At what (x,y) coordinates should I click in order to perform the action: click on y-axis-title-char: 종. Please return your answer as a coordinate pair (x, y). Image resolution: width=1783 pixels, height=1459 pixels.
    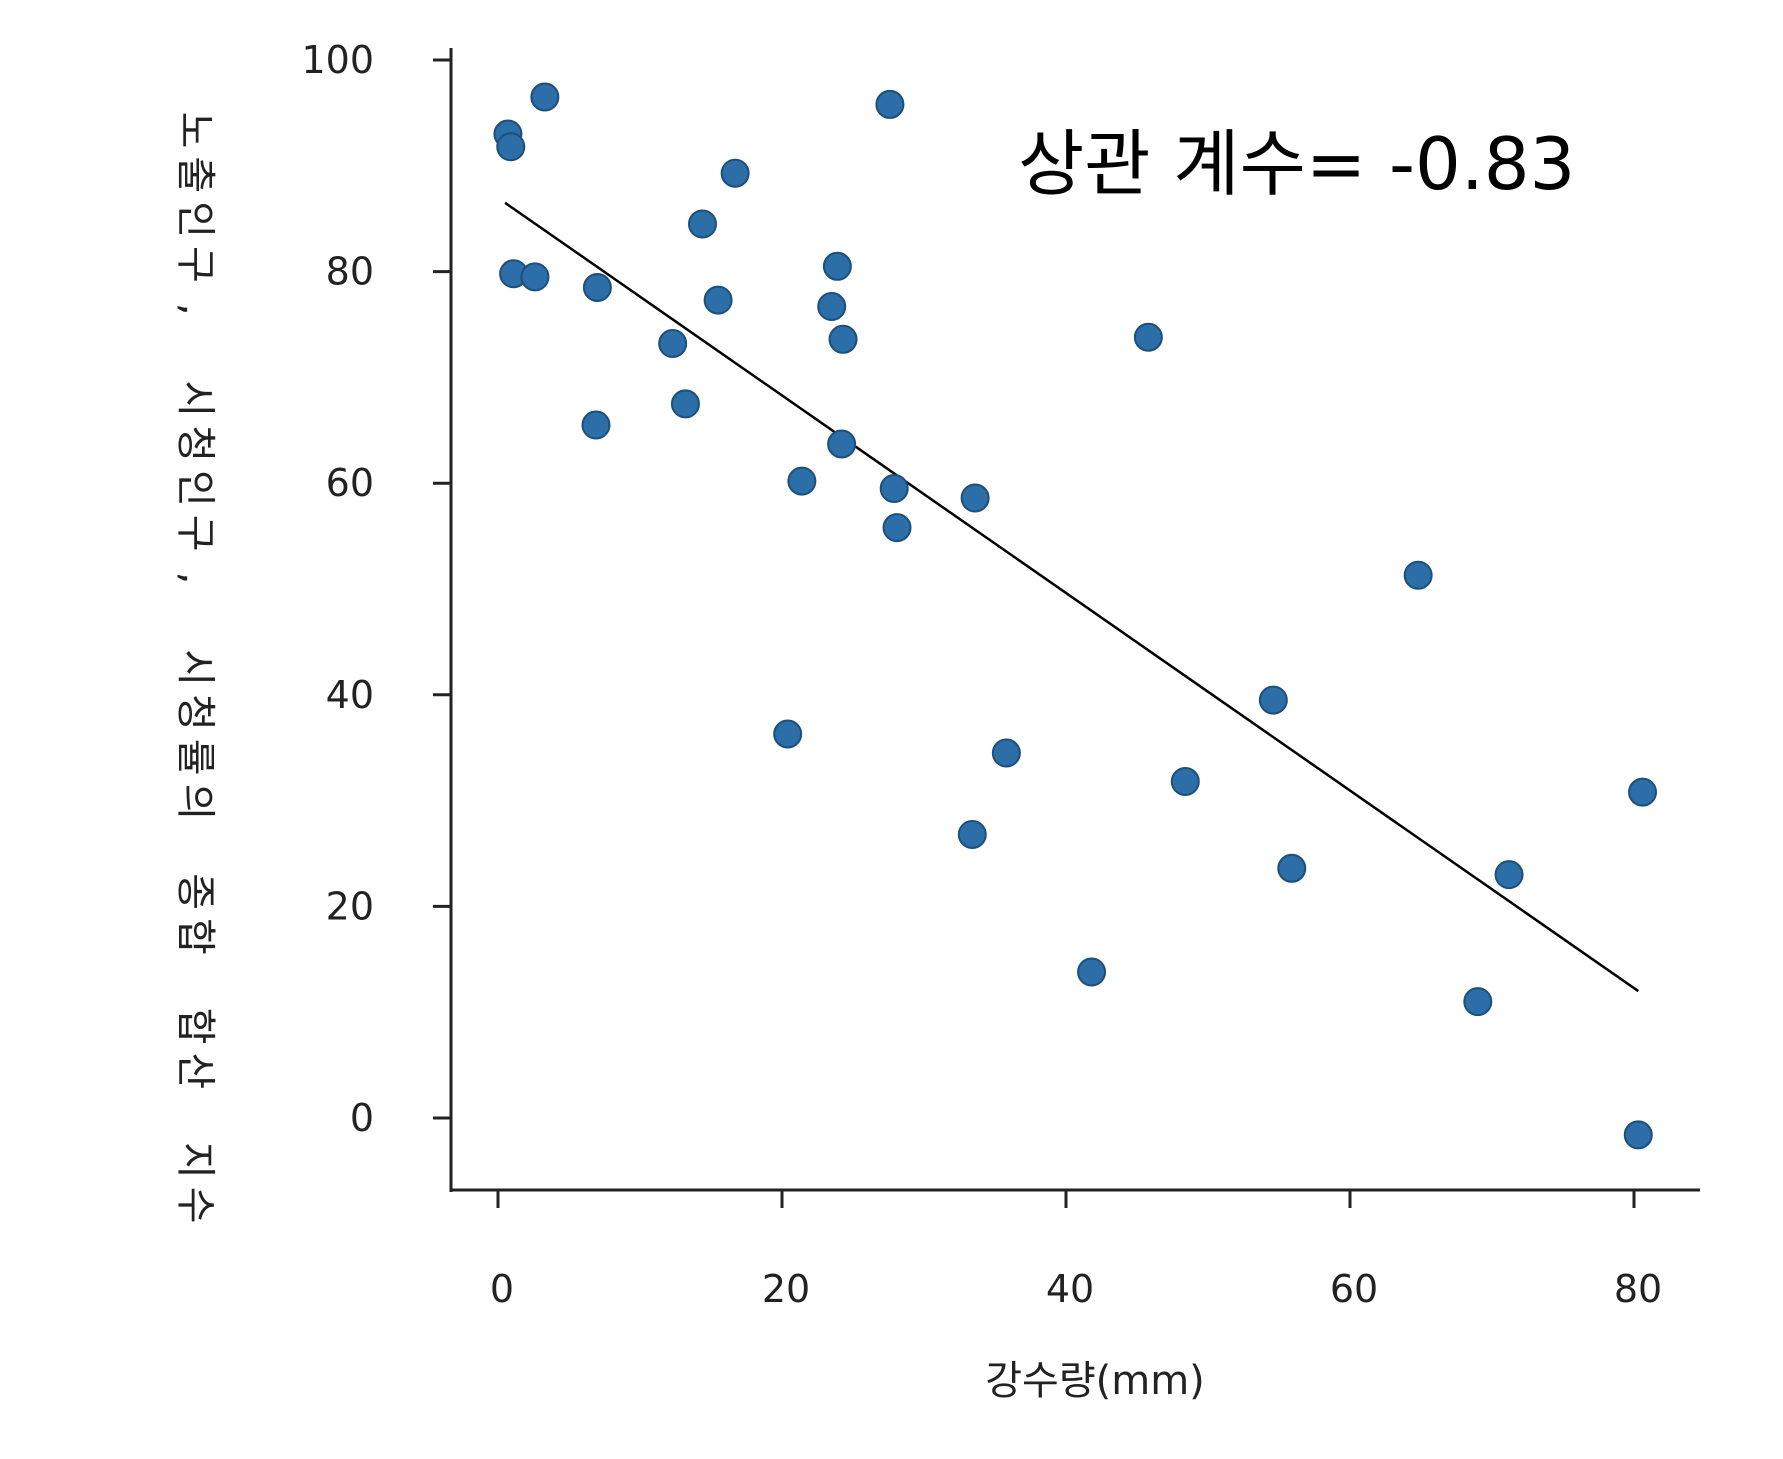
    Looking at the image, I should click on (195, 891).